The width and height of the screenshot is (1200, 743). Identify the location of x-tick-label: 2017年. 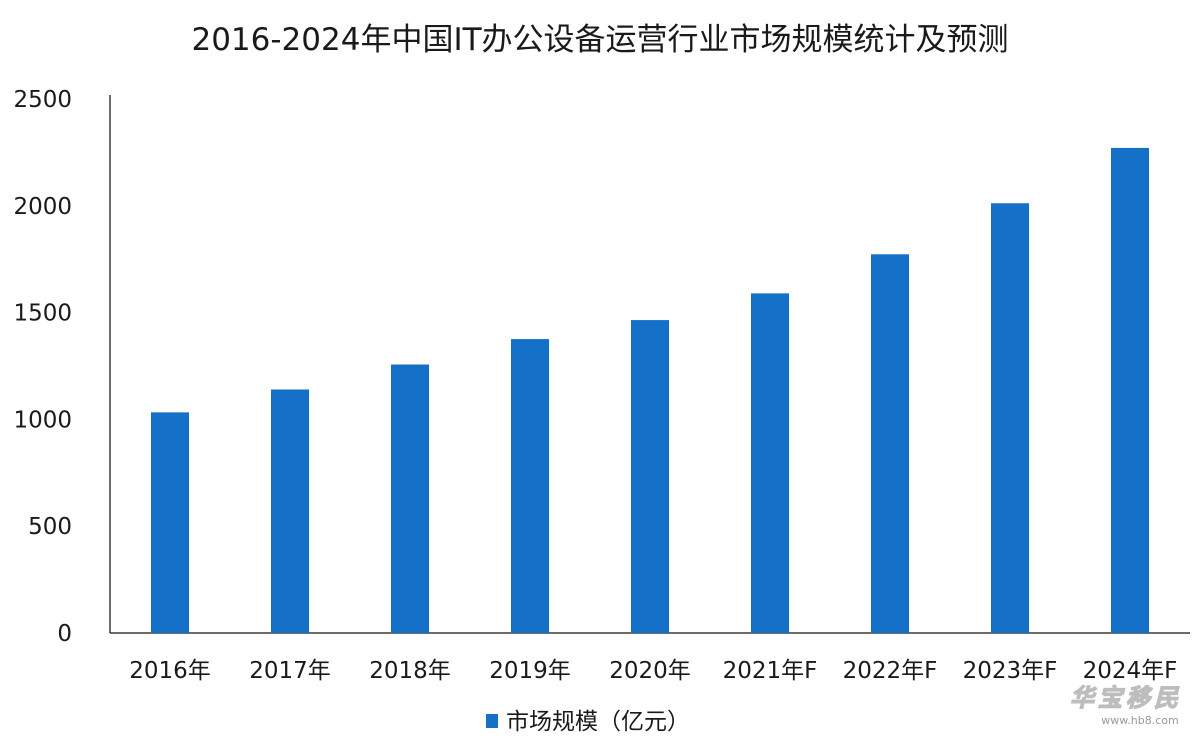
(290, 671).